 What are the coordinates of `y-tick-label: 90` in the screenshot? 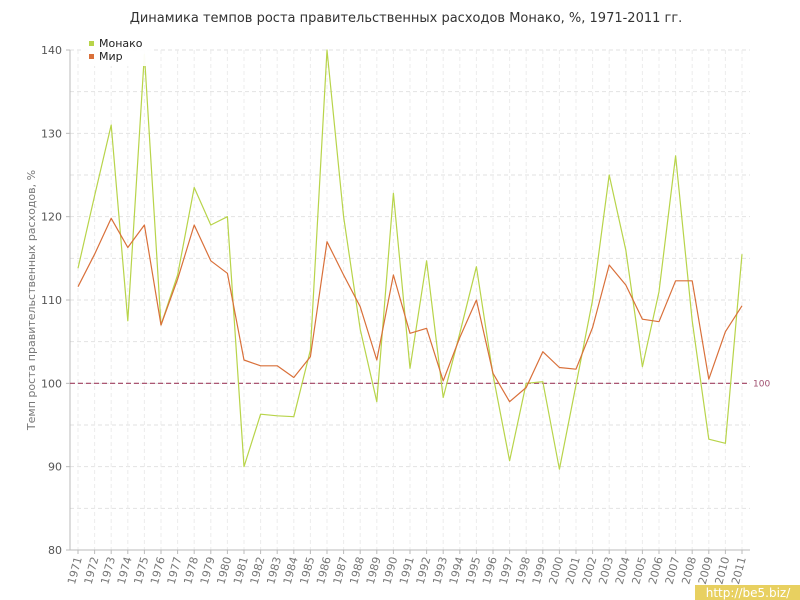 It's located at (55, 467).